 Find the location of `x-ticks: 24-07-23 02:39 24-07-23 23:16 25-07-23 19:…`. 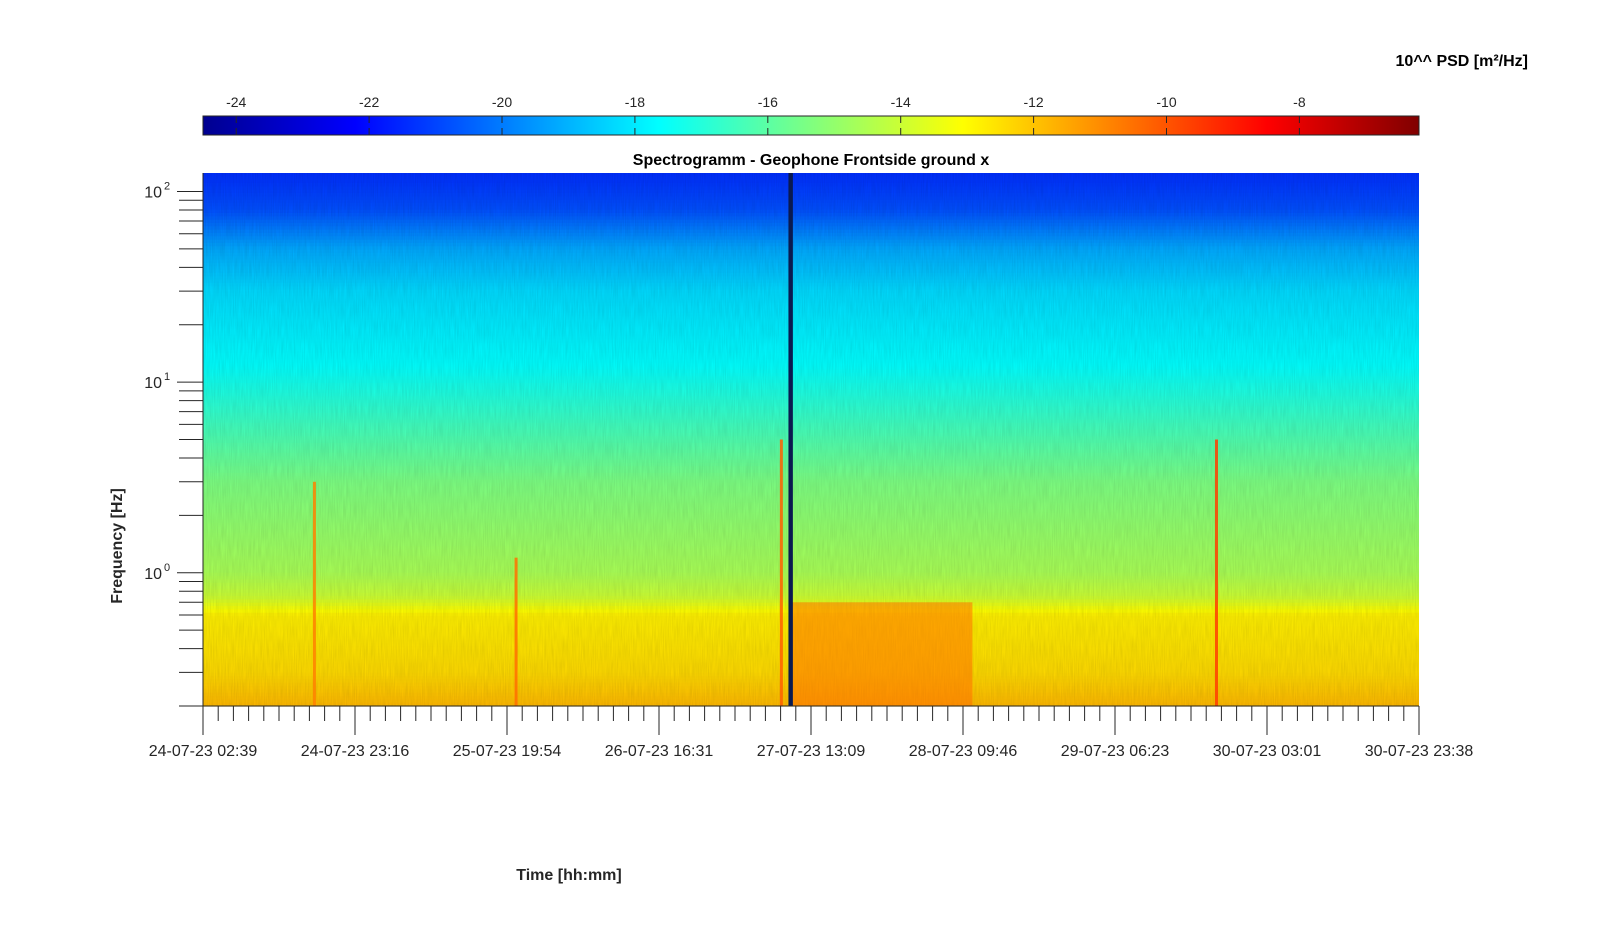

x-ticks: 24-07-23 02:39 24-07-23 23:16 25-07-23 19:… is located at coordinates (811, 733).